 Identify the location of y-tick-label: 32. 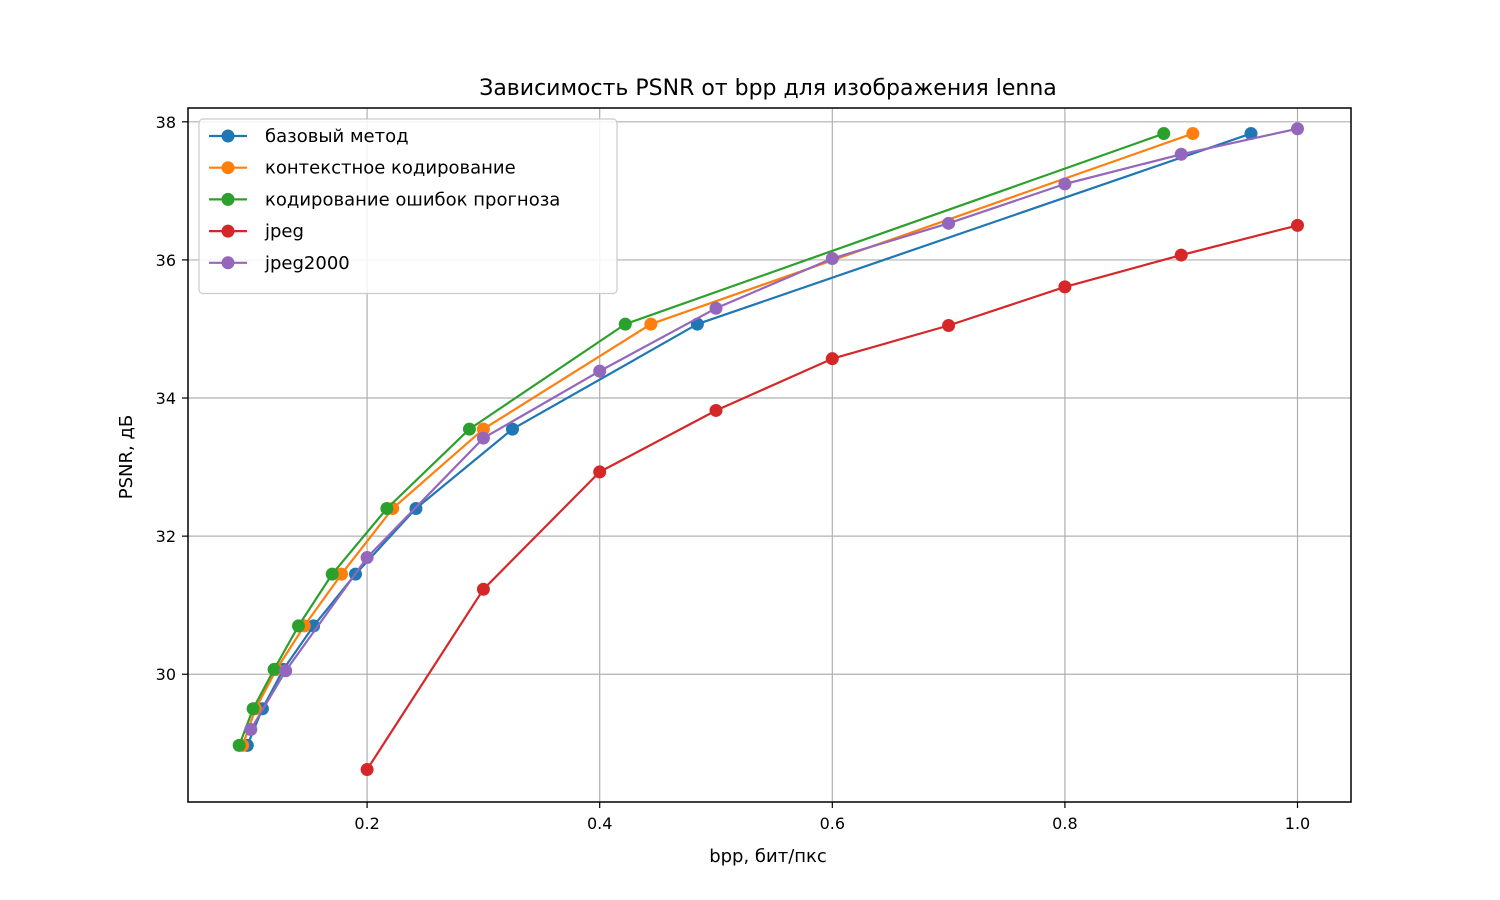
(166, 536).